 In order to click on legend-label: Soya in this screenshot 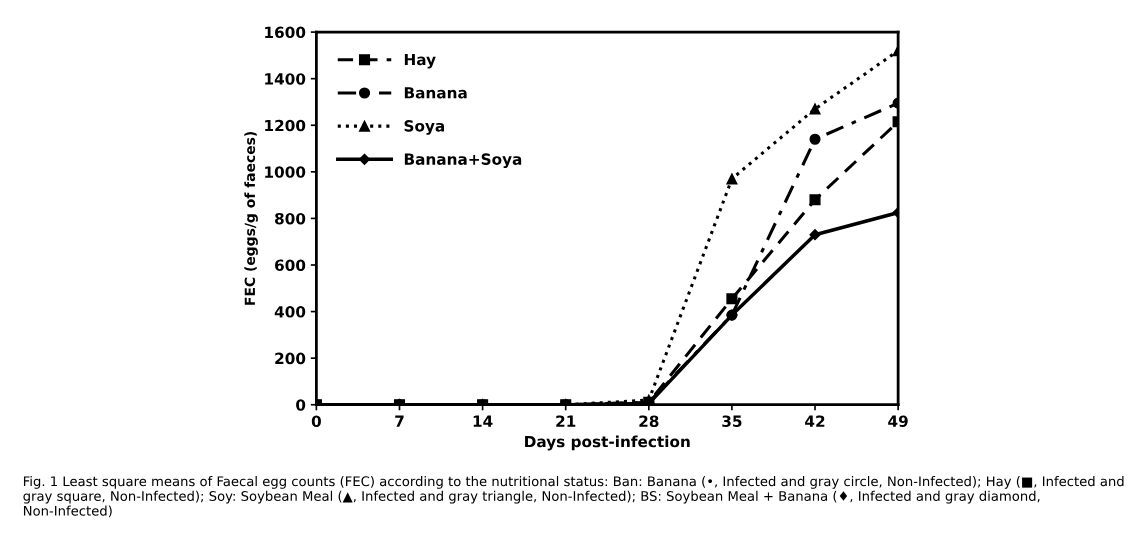, I will do `click(424, 127)`.